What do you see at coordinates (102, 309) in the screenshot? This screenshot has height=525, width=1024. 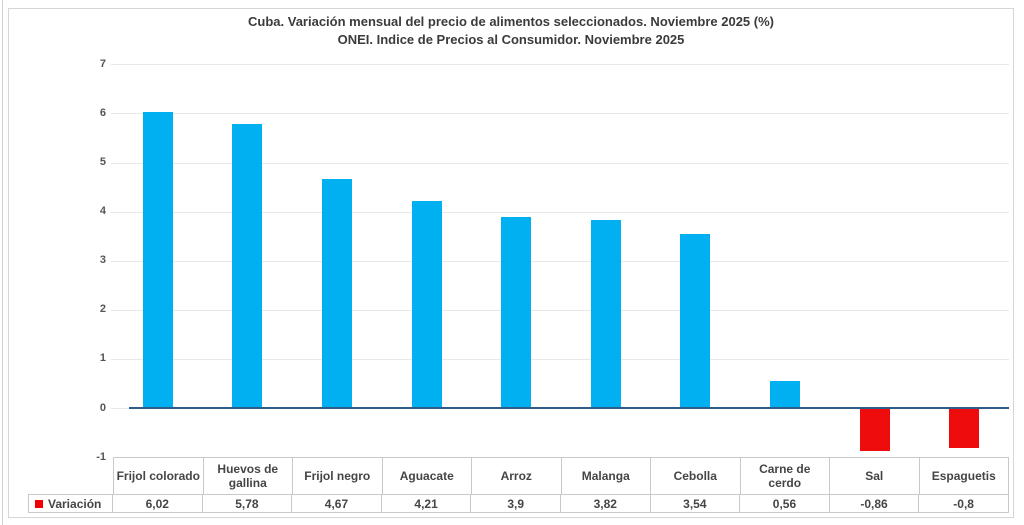 I see `y-axis-label-2: 2` at bounding box center [102, 309].